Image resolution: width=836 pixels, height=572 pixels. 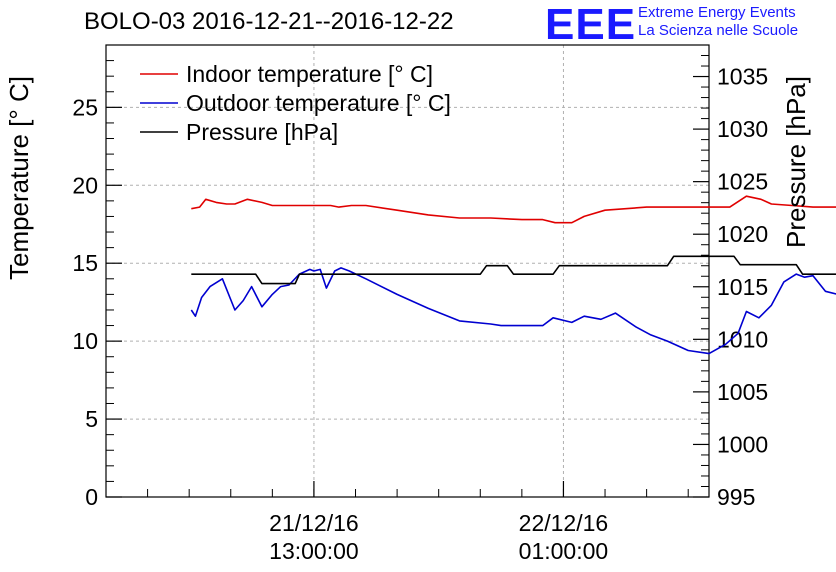 I want to click on left-axis: 0 5 10 15 20 25, so click(x=97, y=277).